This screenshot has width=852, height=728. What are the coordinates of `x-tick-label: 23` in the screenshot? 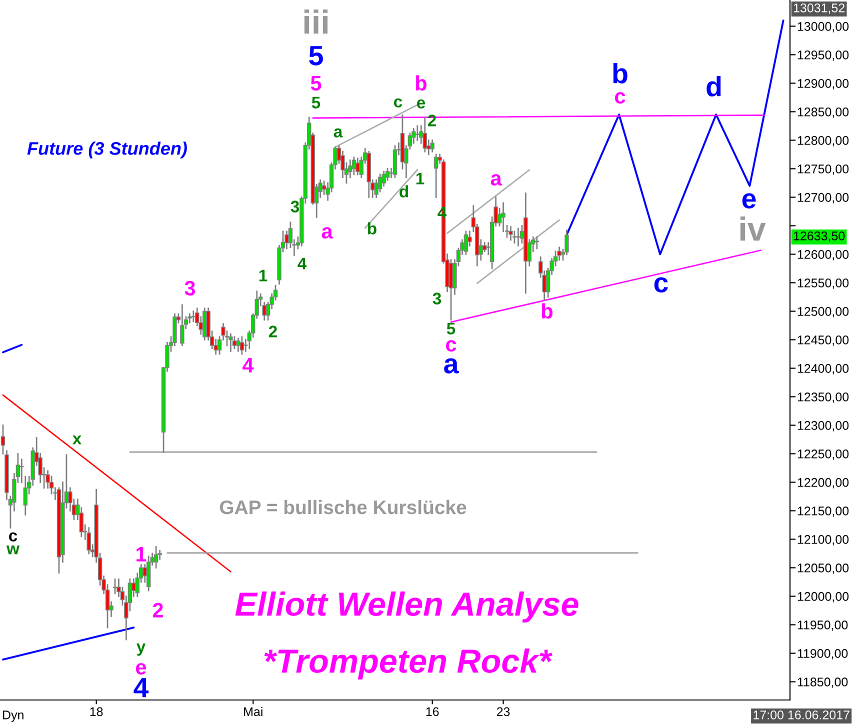 It's located at (503, 711).